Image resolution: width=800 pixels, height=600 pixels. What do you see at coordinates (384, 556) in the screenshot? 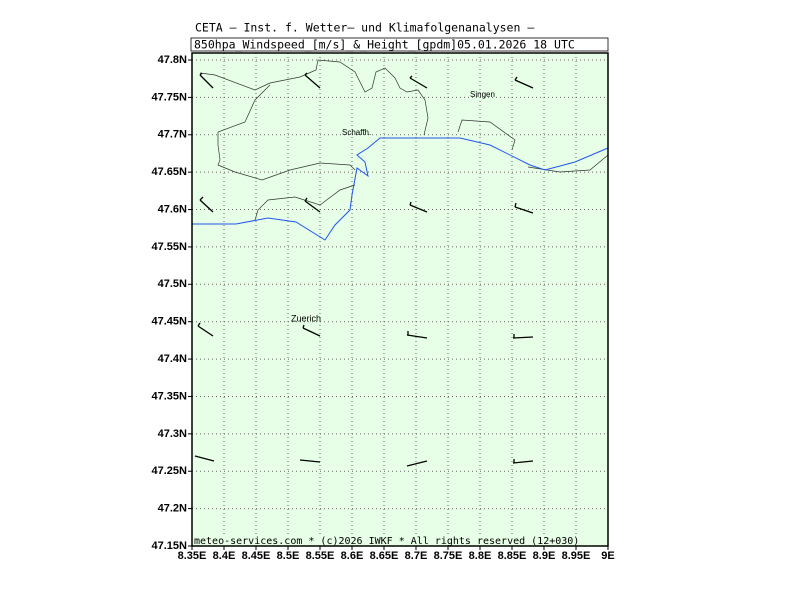
I see `x-tick-label: 8.65E` at bounding box center [384, 556].